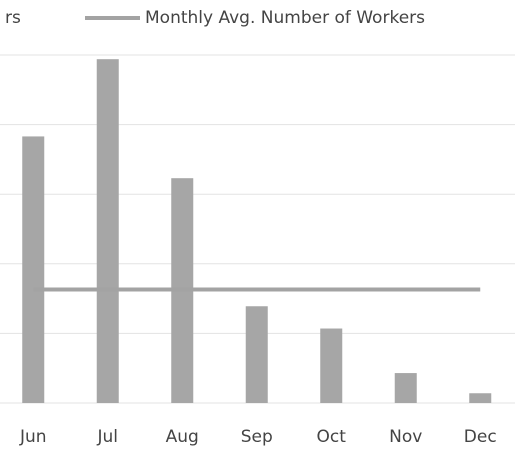 The image size is (515, 451). What do you see at coordinates (257, 437) in the screenshot?
I see `x-tick-label: Sep` at bounding box center [257, 437].